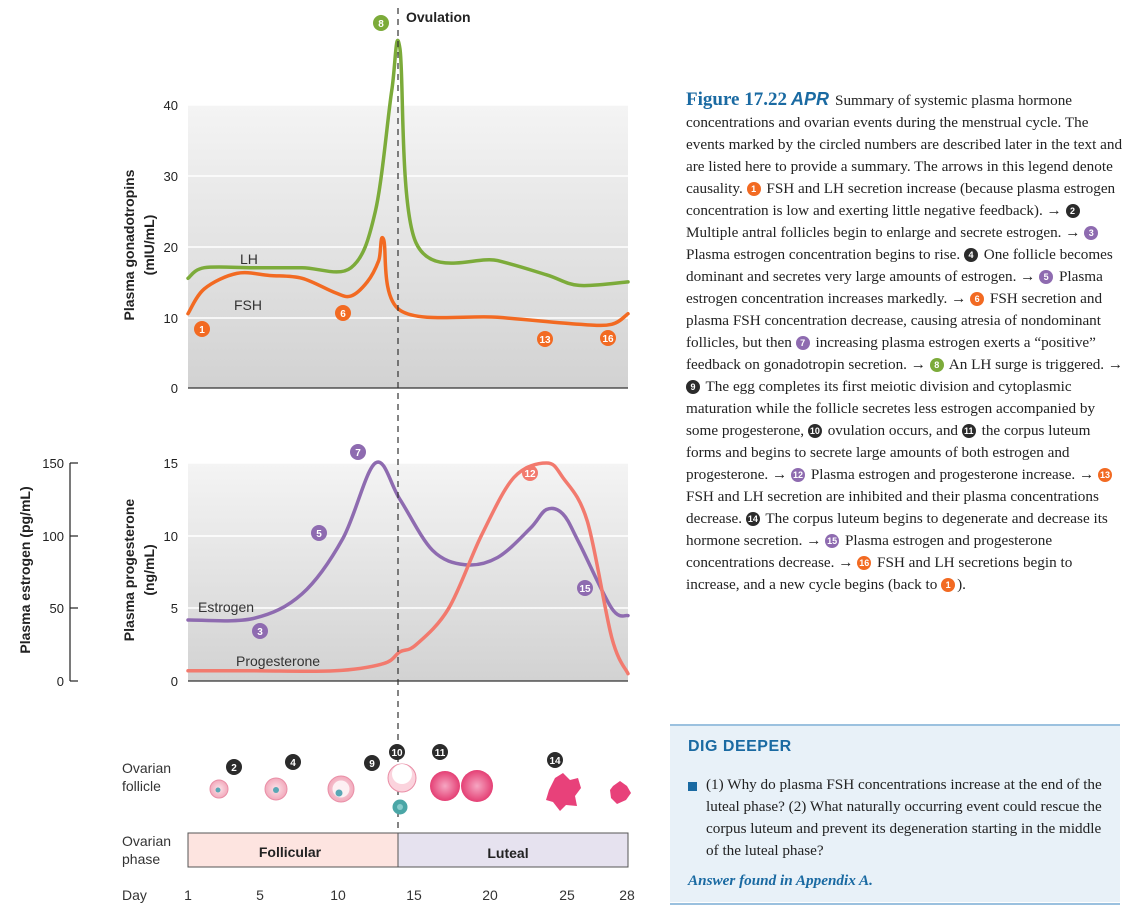 The image size is (1132, 914). Describe the element at coordinates (408, 163) in the screenshot. I see `lh-curve` at that location.